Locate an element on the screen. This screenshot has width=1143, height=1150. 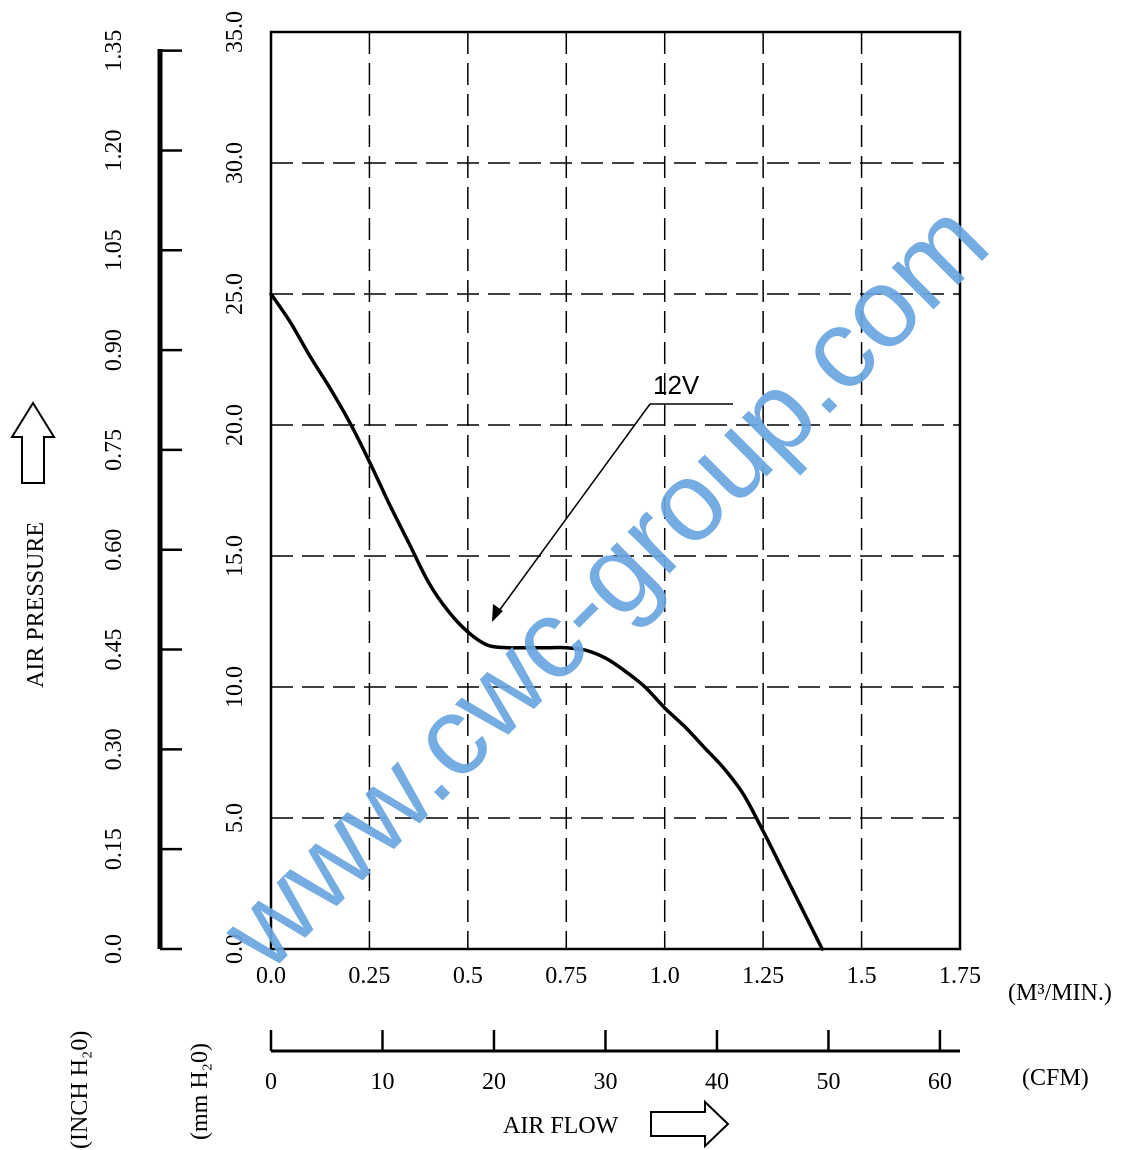
y-tick-label: 15.0 is located at coordinates (235, 556).